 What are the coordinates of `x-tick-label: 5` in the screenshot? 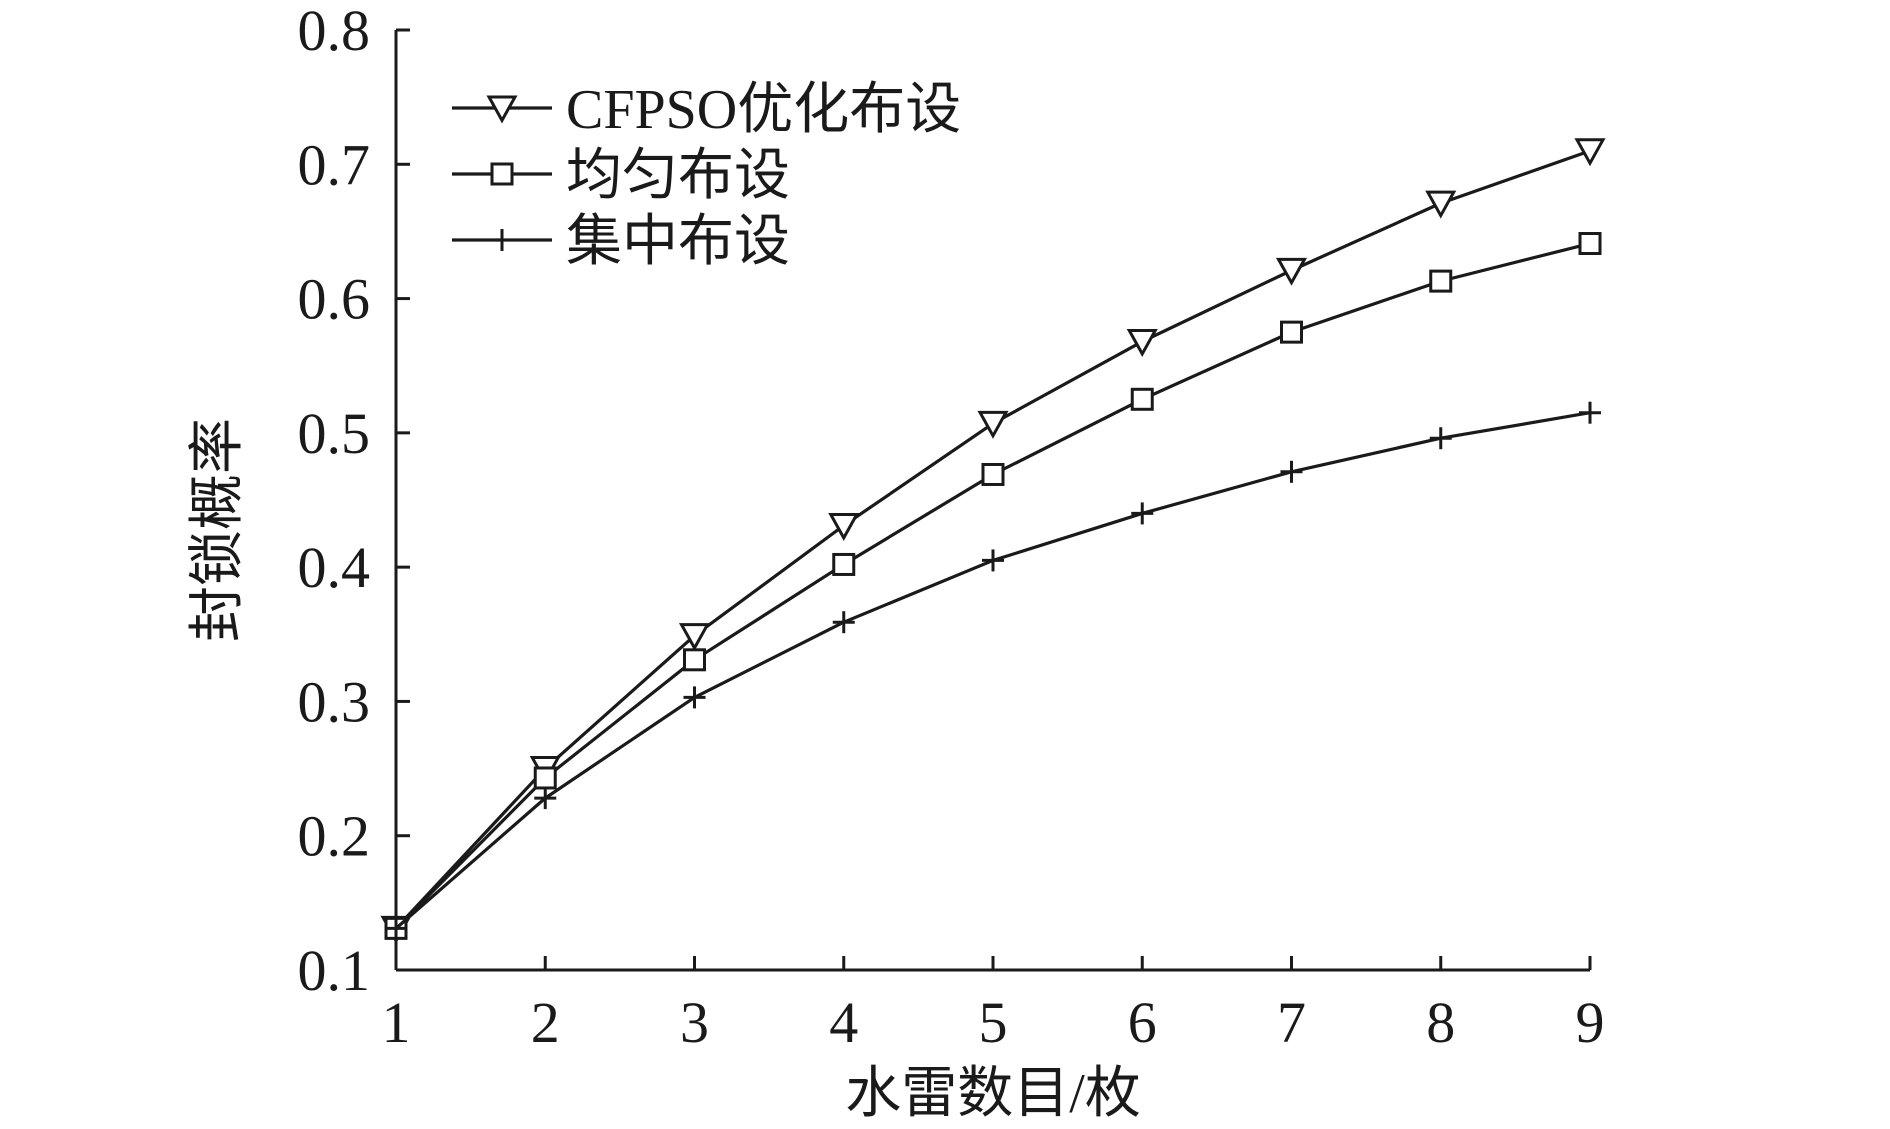 It's located at (993, 1022).